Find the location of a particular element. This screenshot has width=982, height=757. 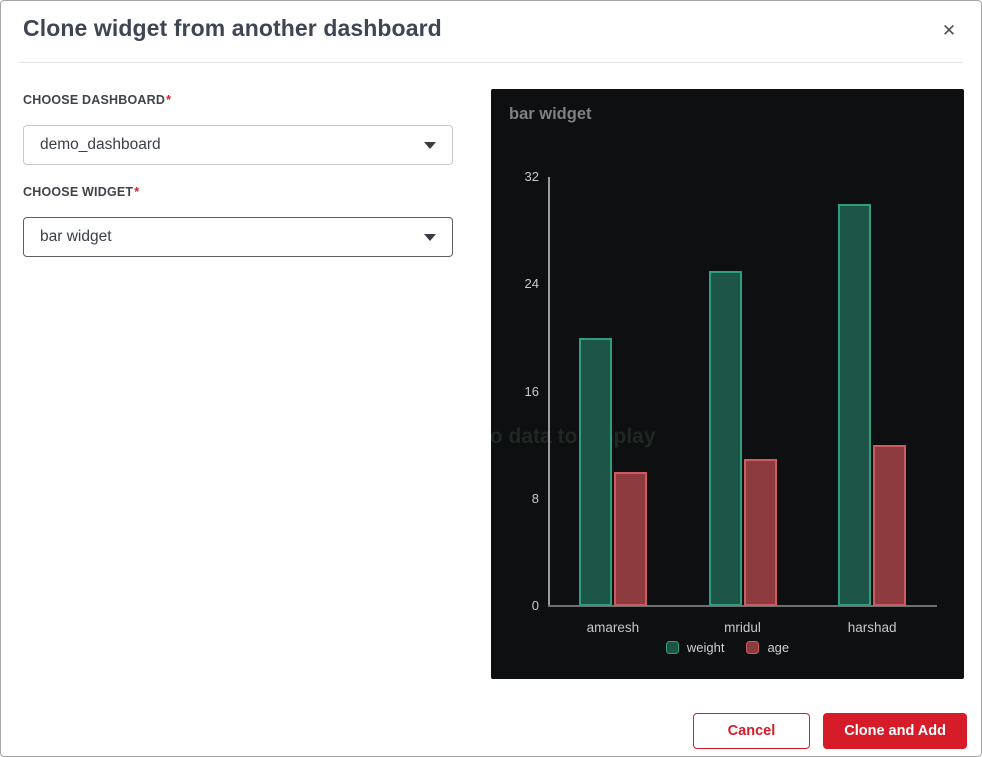

legend-item-weight: weight is located at coordinates (695, 647).